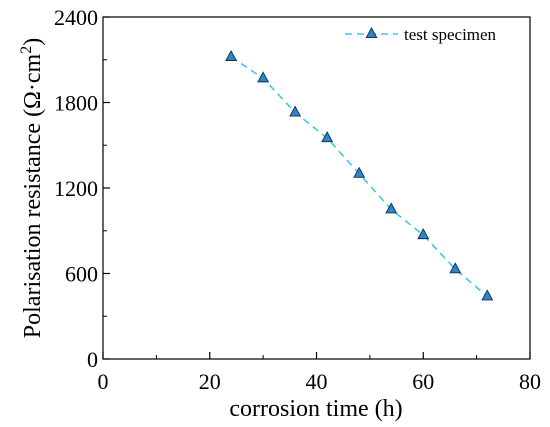 This screenshot has height=427, width=550. I want to click on y-axis-title-superscript: 2, so click(26, 50).